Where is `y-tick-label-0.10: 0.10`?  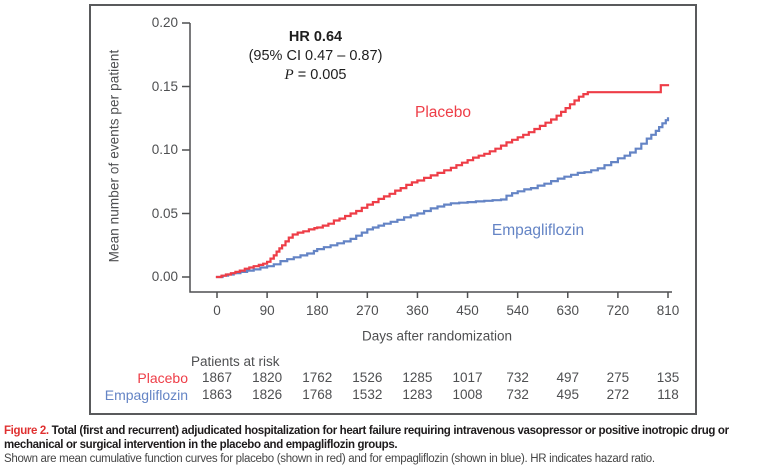
y-tick-label-0.10: 0.10 is located at coordinates (164, 149).